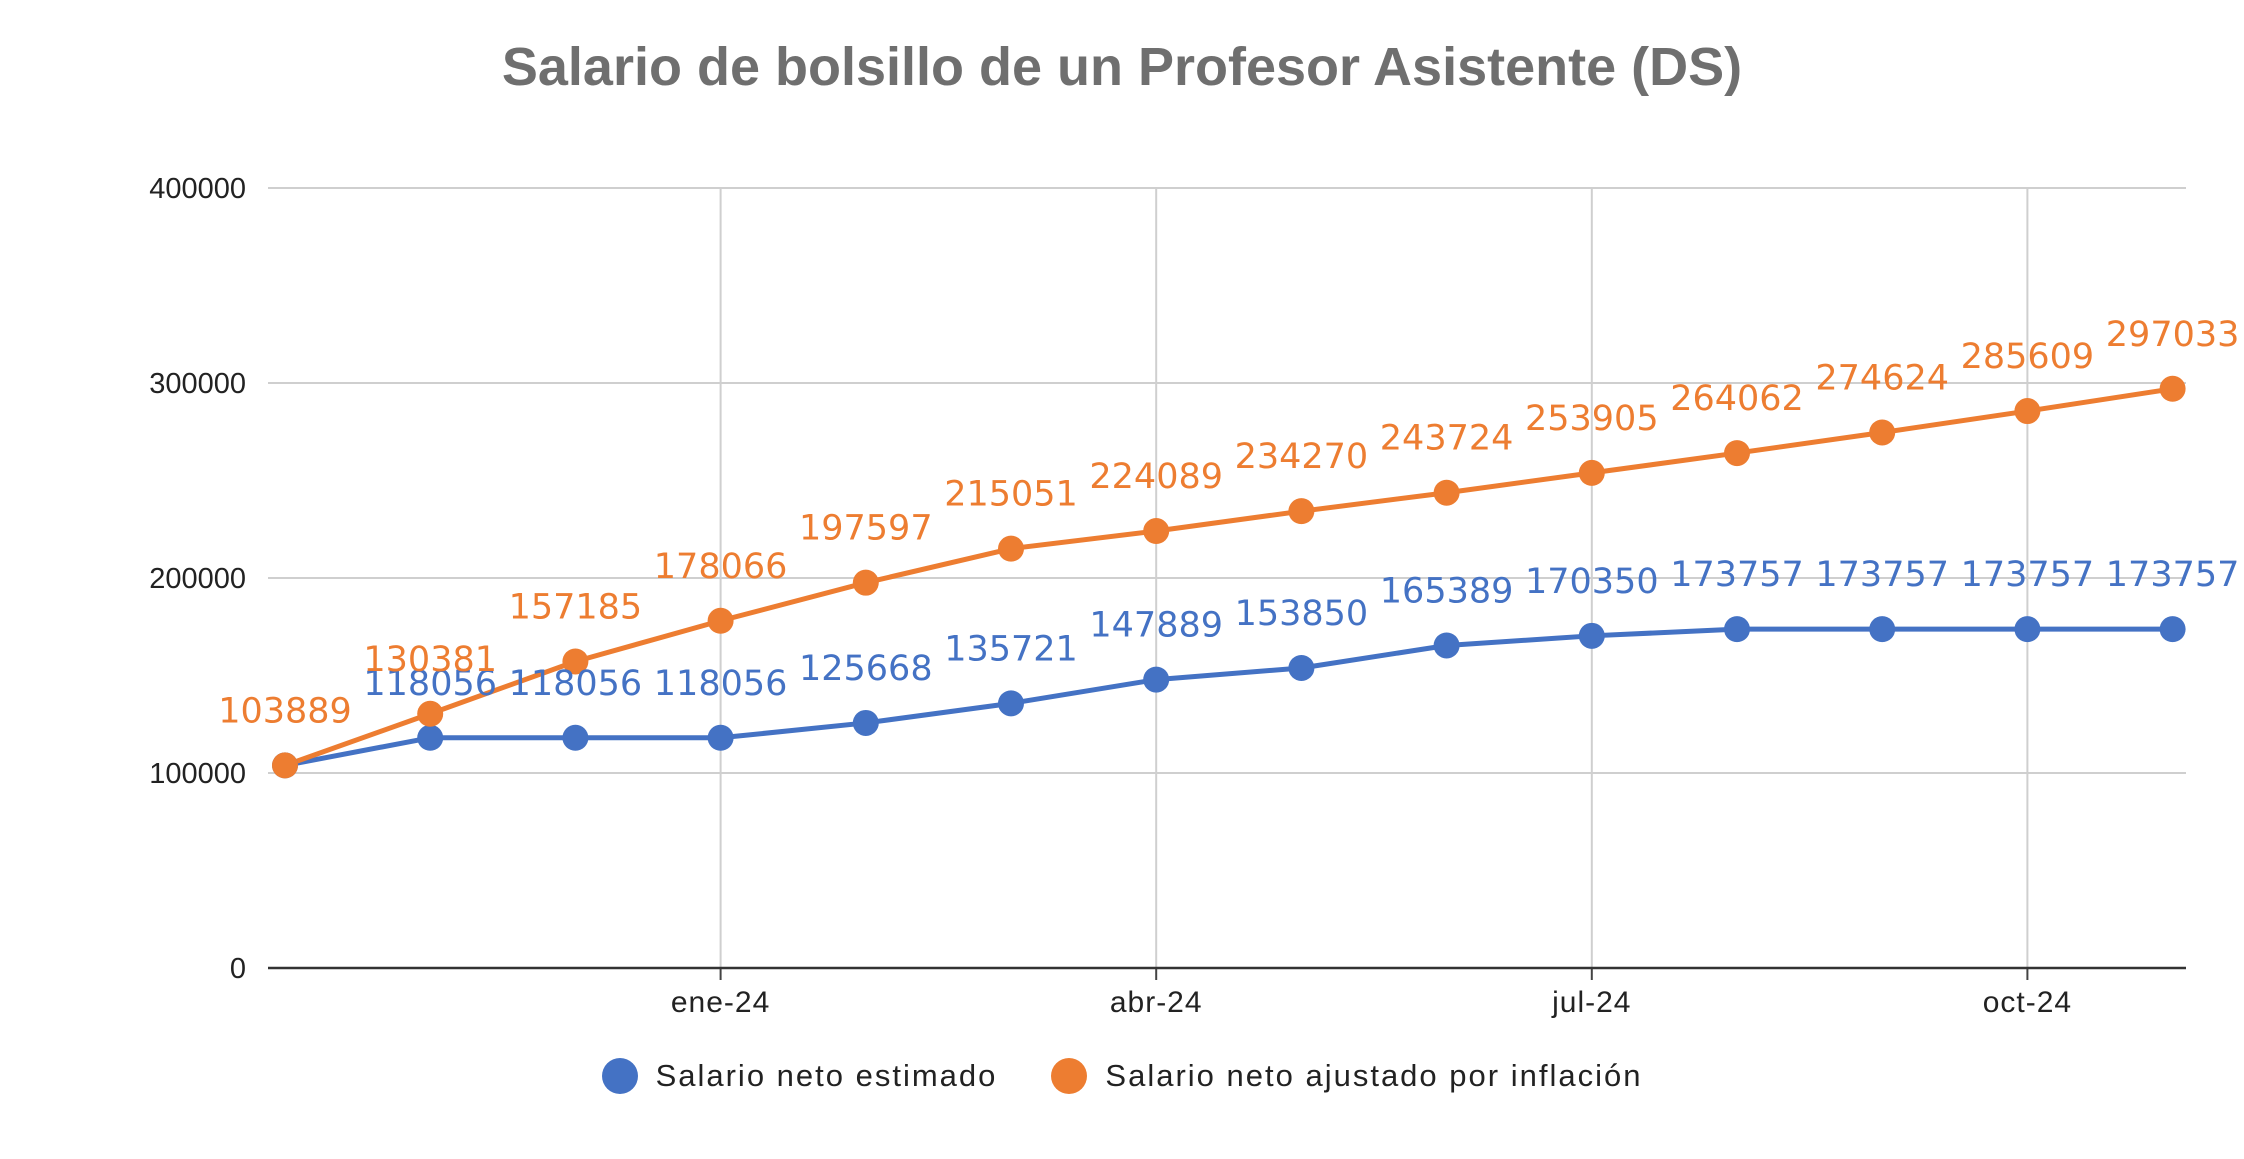 This screenshot has width=2244, height=1159. Describe the element at coordinates (619, 1076) in the screenshot. I see `legend-marker-blue` at that location.